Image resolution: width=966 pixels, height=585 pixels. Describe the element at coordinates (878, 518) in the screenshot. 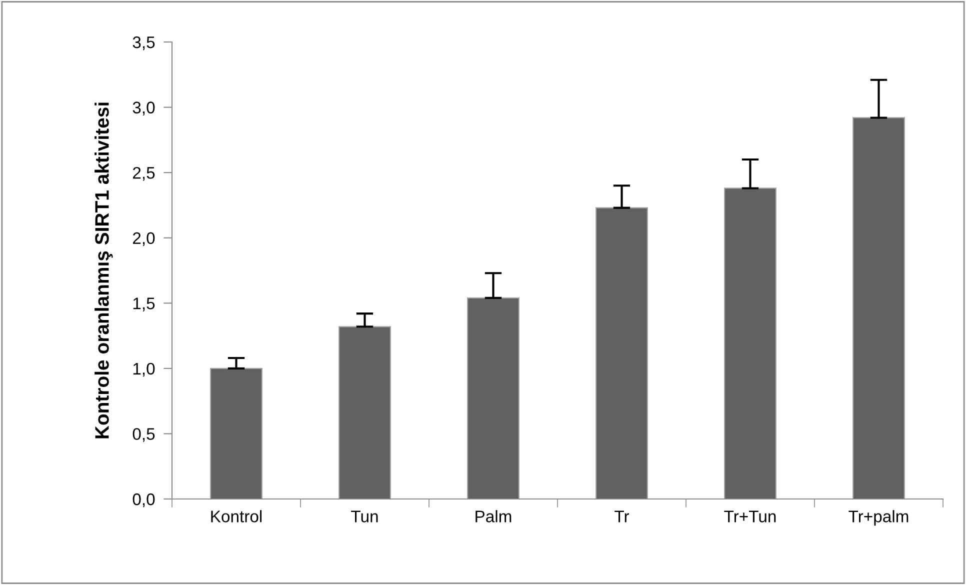

I see `x-tick-label: Tr+palm` at that location.